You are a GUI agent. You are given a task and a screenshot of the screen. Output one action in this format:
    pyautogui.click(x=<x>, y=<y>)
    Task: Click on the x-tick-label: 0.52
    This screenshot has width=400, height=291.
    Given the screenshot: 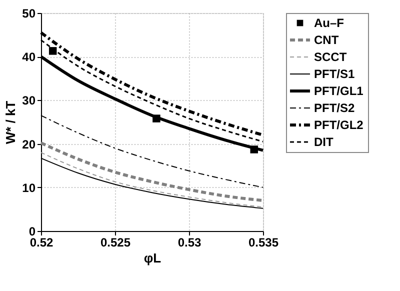 What is the action you would take?
    pyautogui.click(x=42, y=243)
    